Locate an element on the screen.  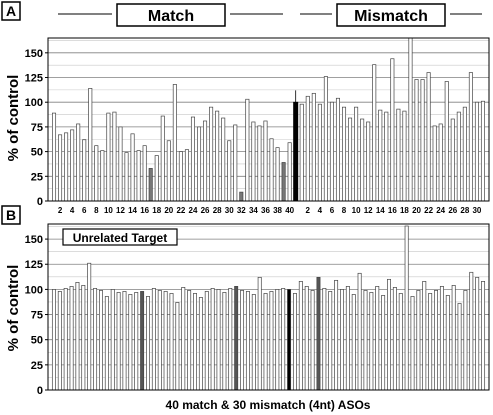
match-x-tick-label: 32 is located at coordinates (241, 210).